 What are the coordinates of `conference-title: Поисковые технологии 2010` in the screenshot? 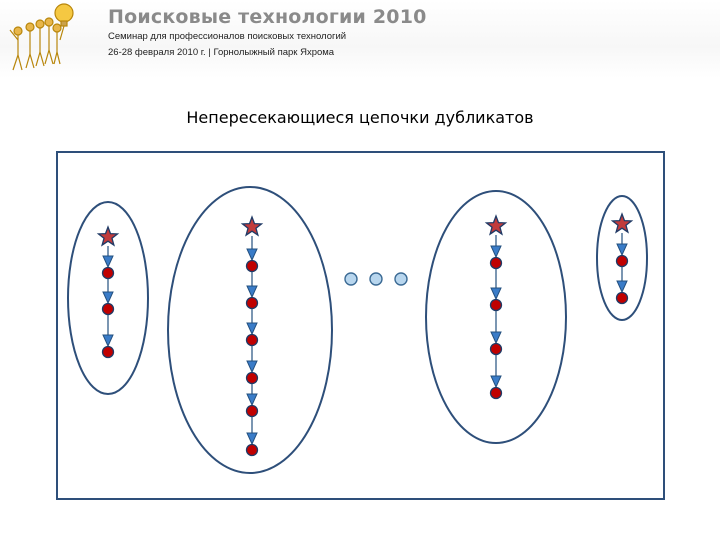 It's located at (267, 17).